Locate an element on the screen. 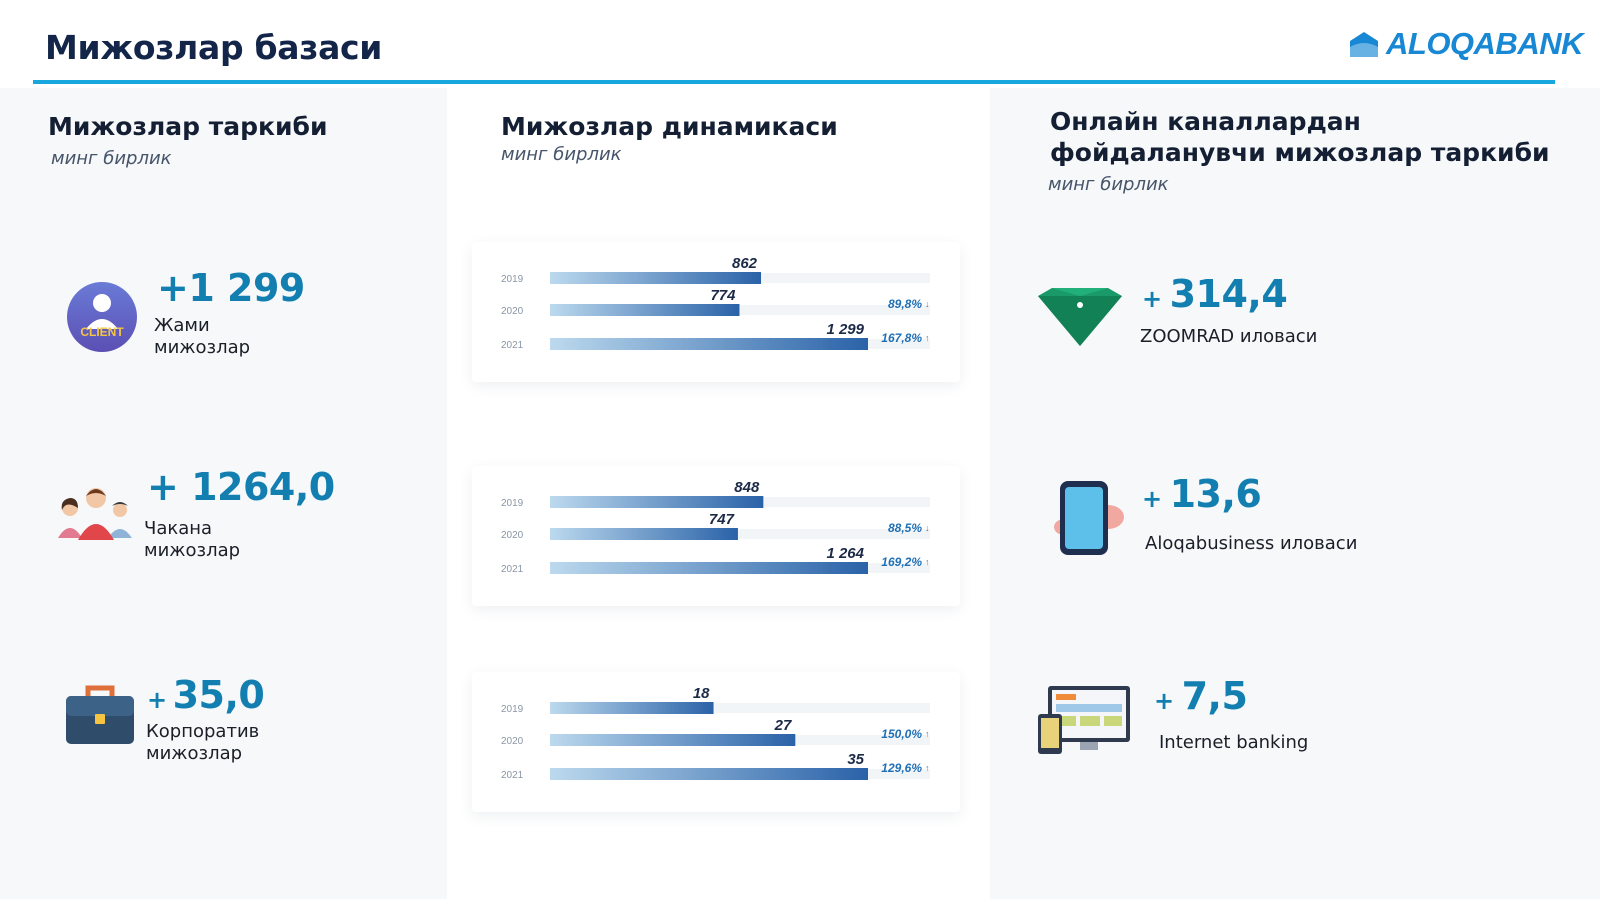  corporate-clients-label-line2: мижозлар is located at coordinates (194, 753).